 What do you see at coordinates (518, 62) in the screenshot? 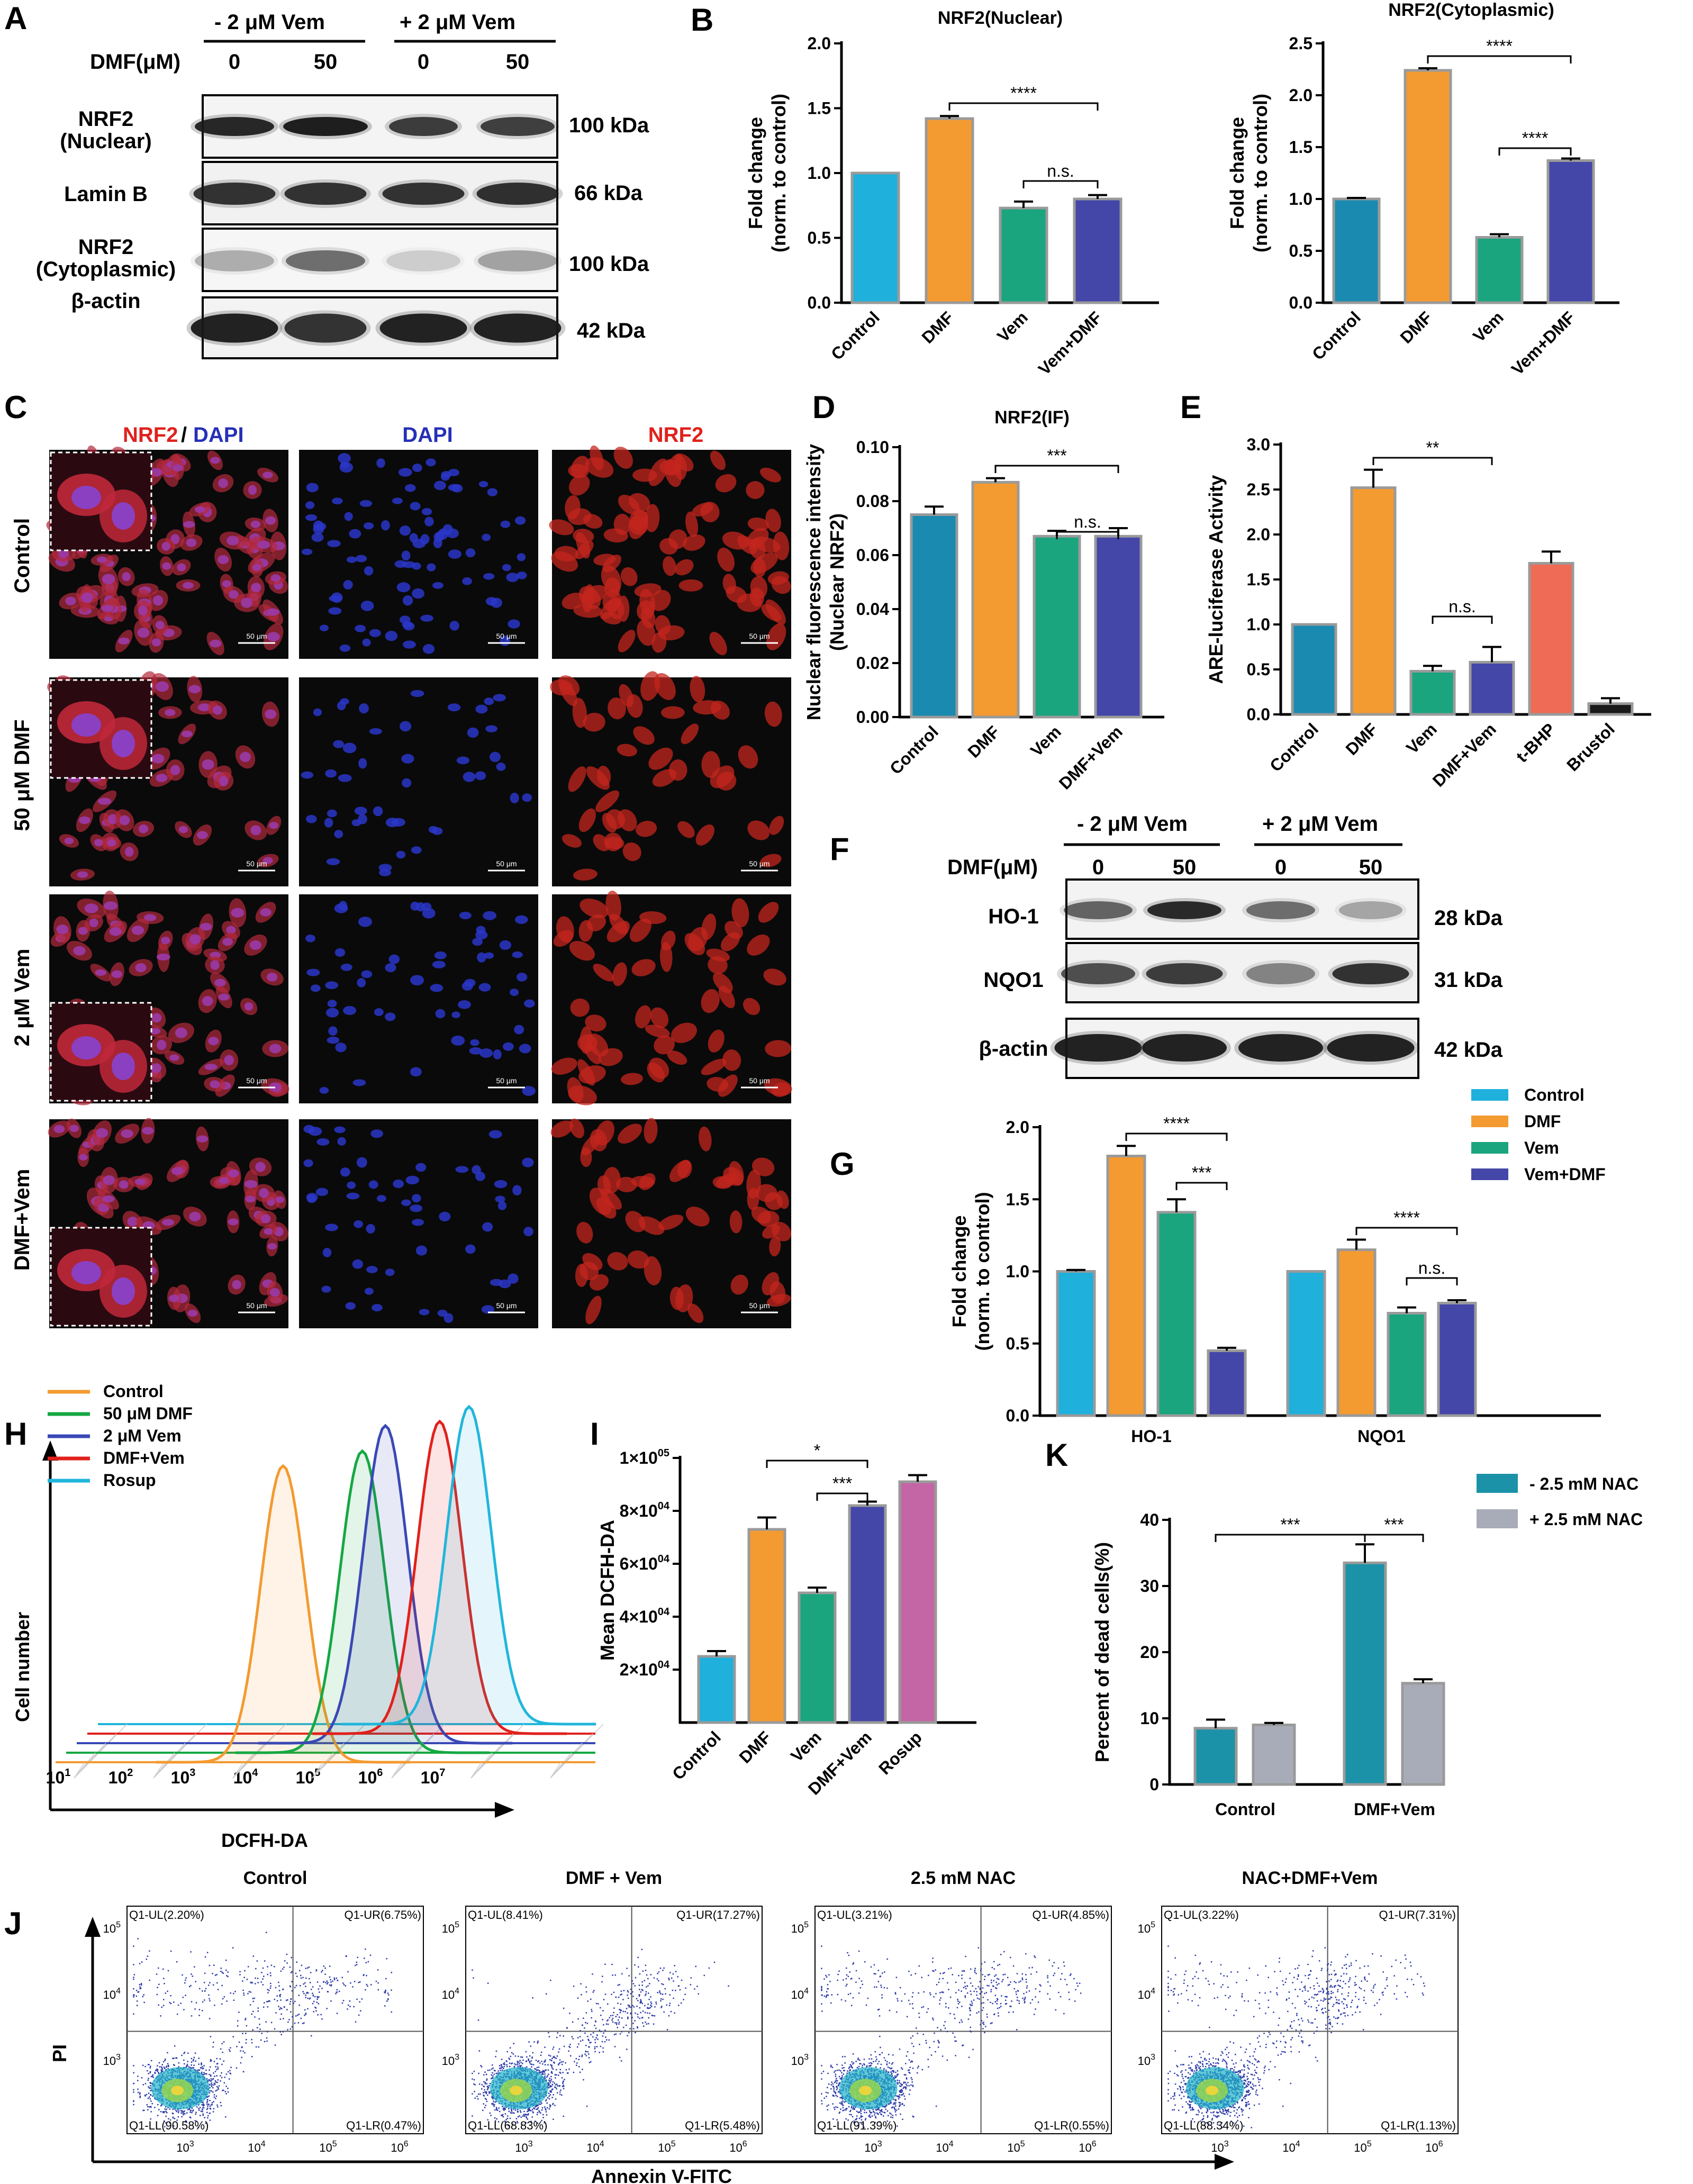
I see `blot-a-dose-4: 50` at bounding box center [518, 62].